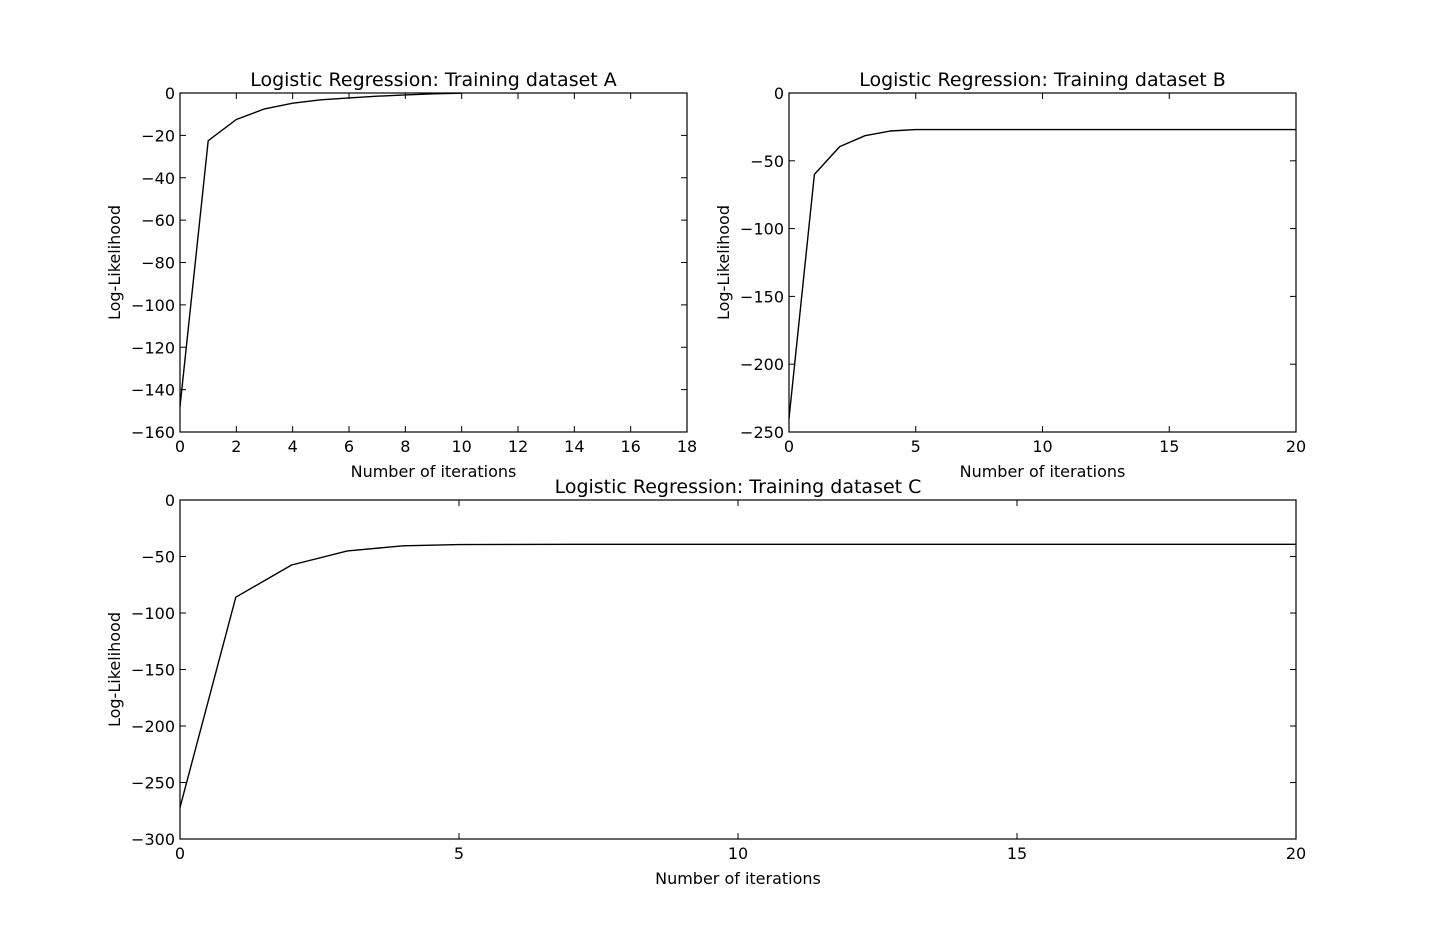 The width and height of the screenshot is (1440, 932). I want to click on chart-title: Logistic Regression: Training dataset A, so click(433, 80).